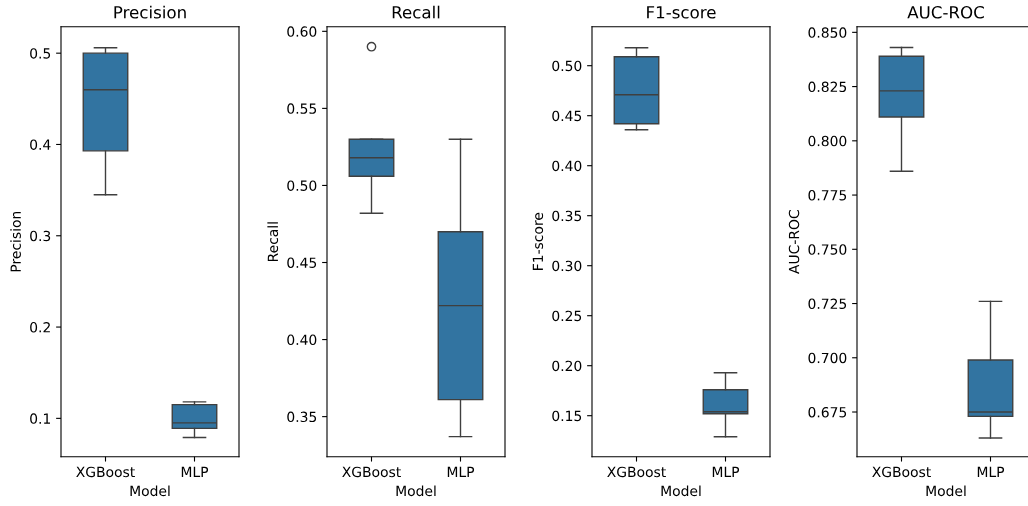  What do you see at coordinates (827, 87) in the screenshot?
I see `y-tick-label: 0.825` at bounding box center [827, 87].